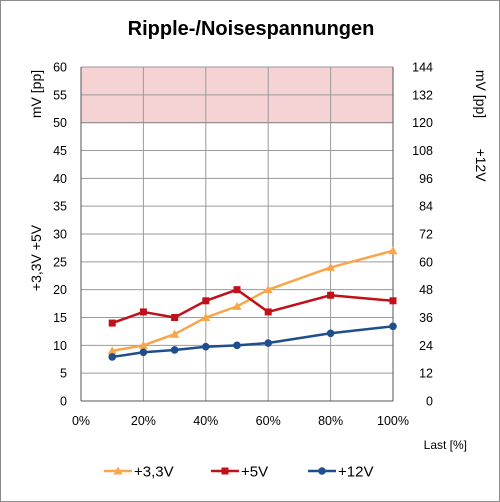 The image size is (500, 502). Describe the element at coordinates (426, 235) in the screenshot. I see `y-tick-label-right: 72` at that location.